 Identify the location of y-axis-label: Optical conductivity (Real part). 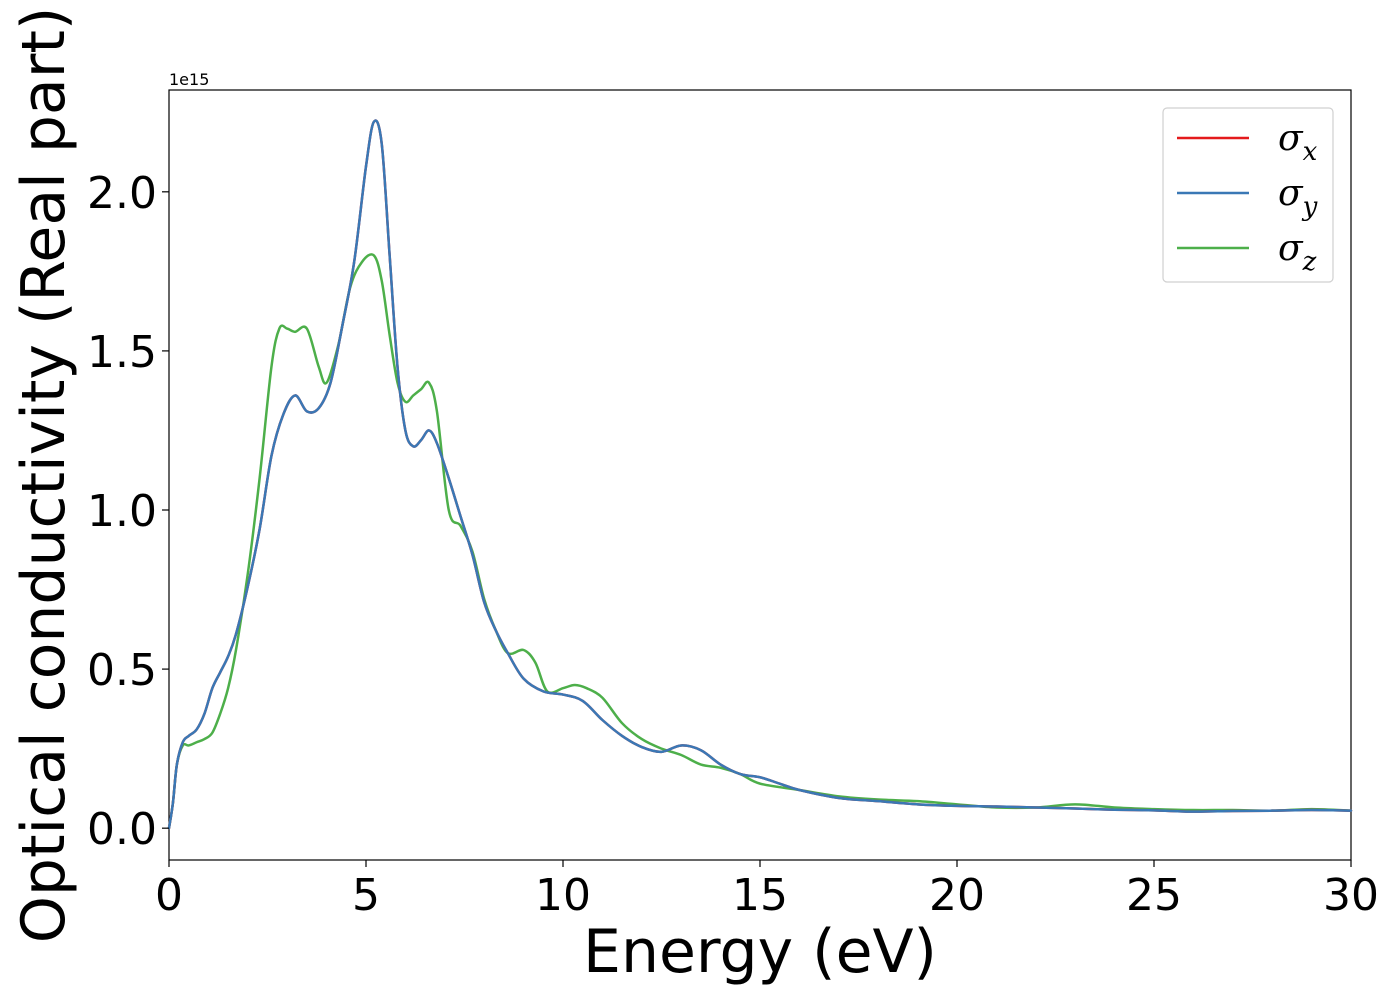
(44, 475).